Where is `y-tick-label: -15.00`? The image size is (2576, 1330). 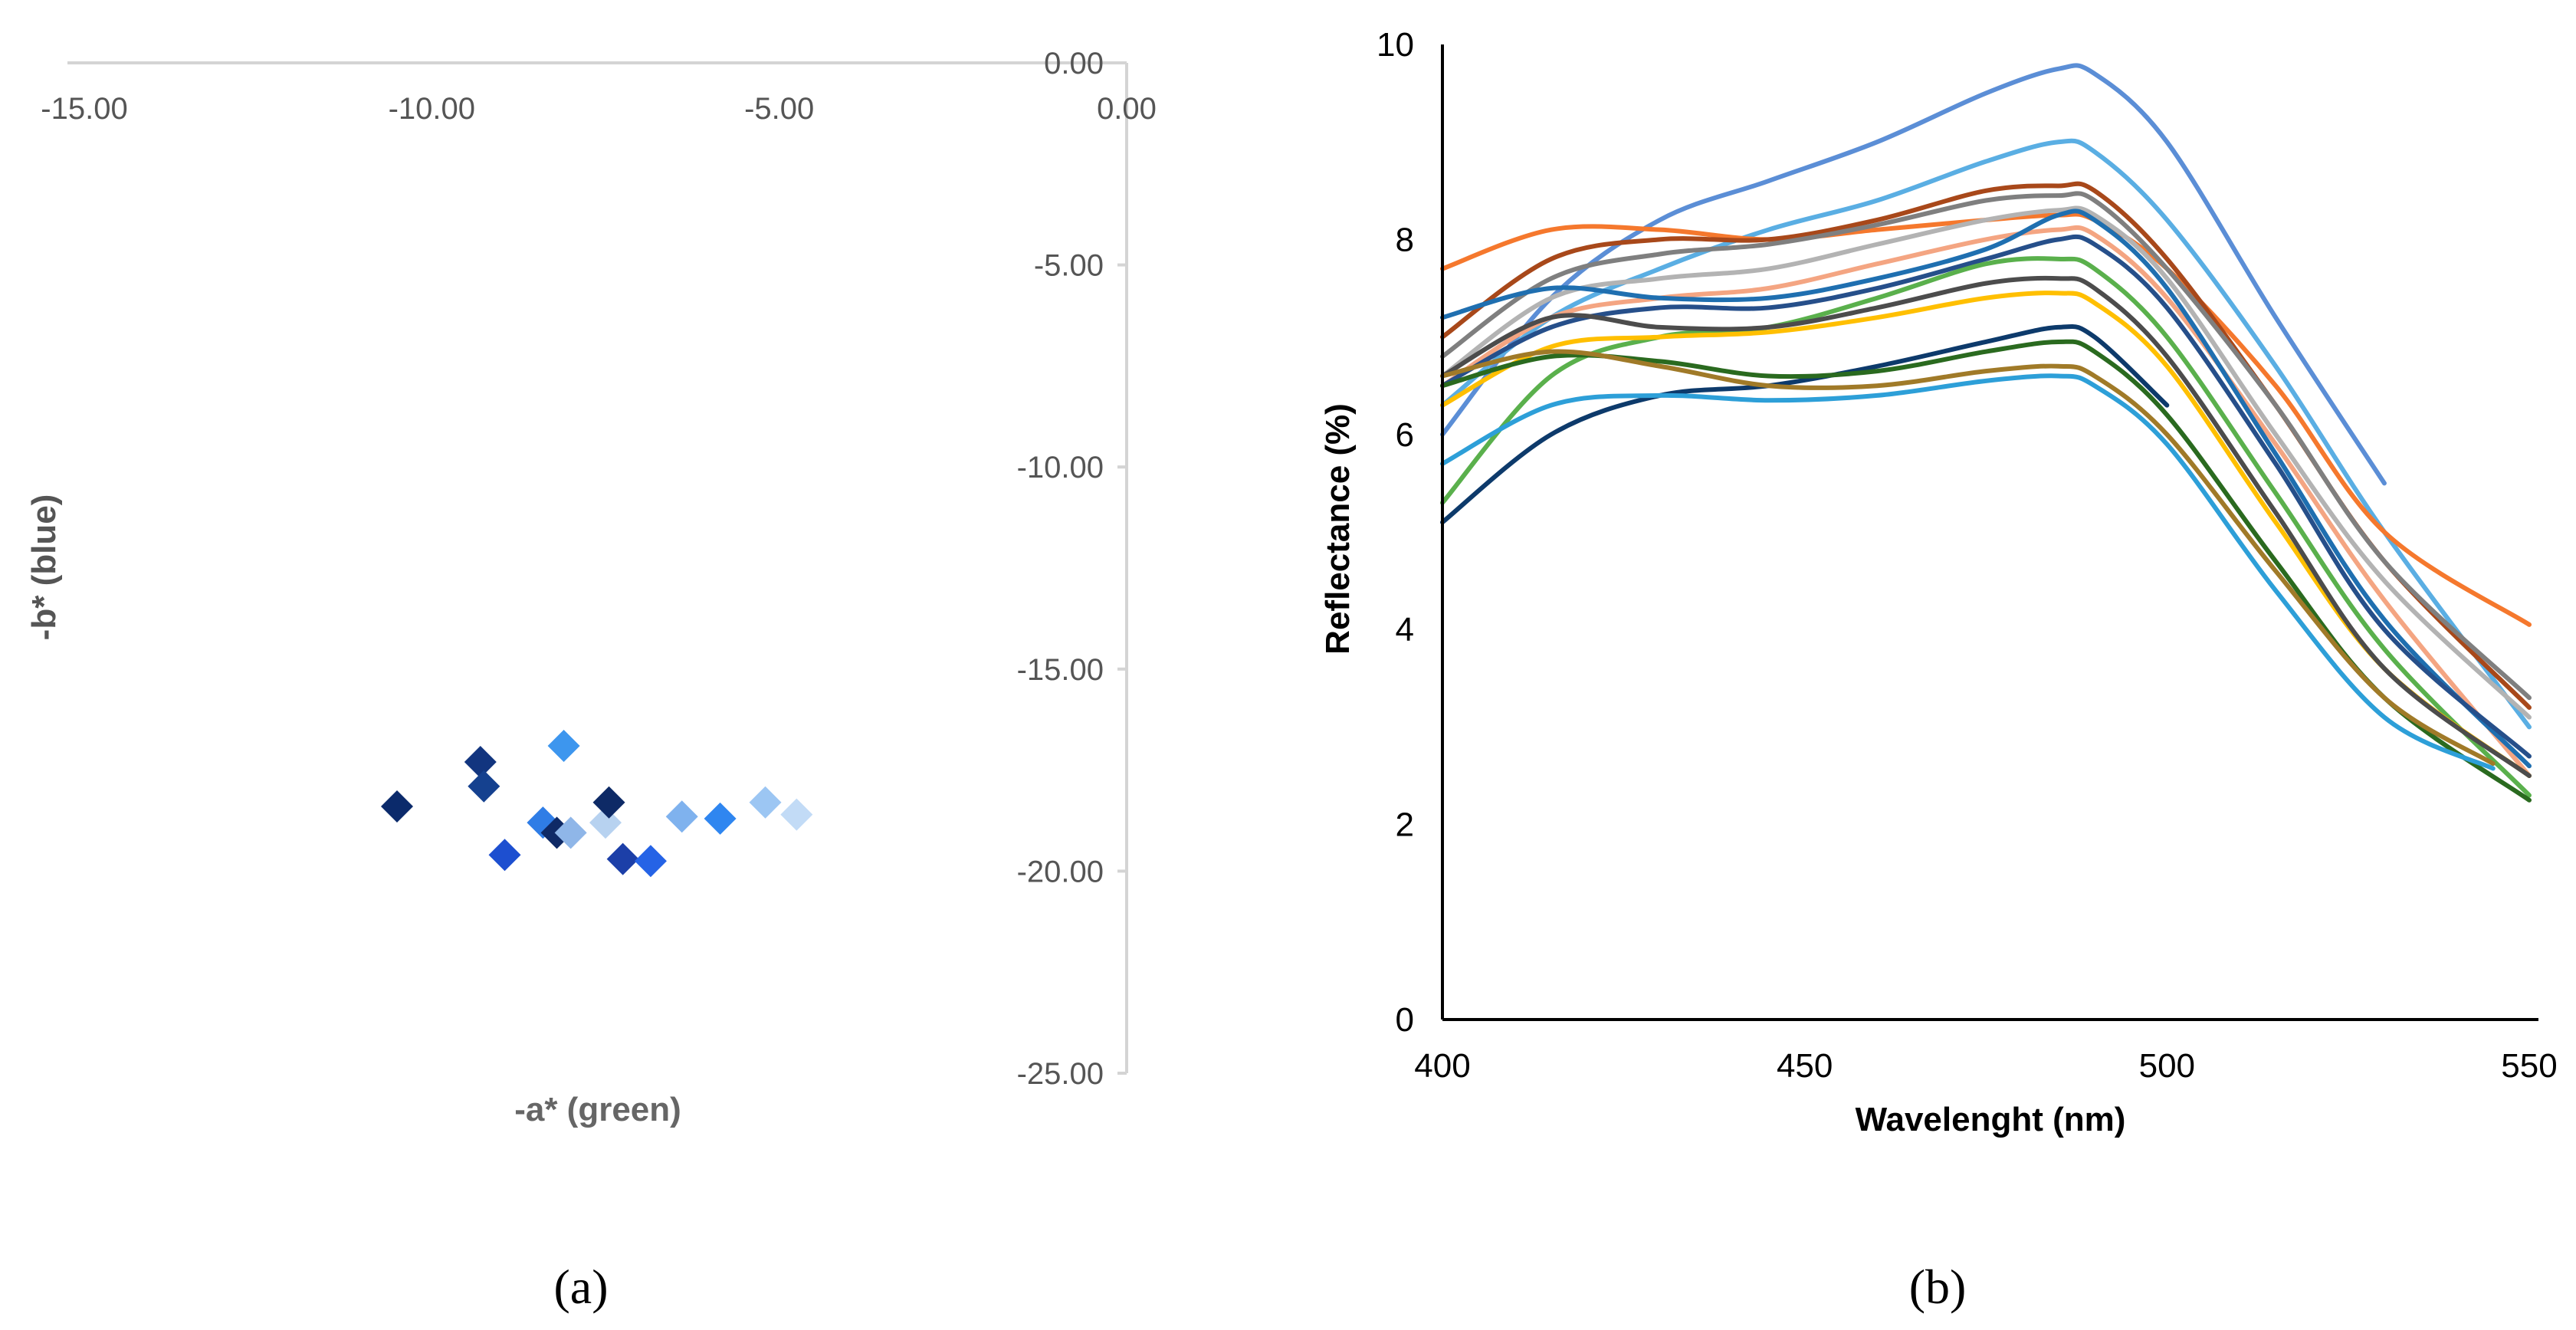
y-tick-label: -15.00 is located at coordinates (1060, 670).